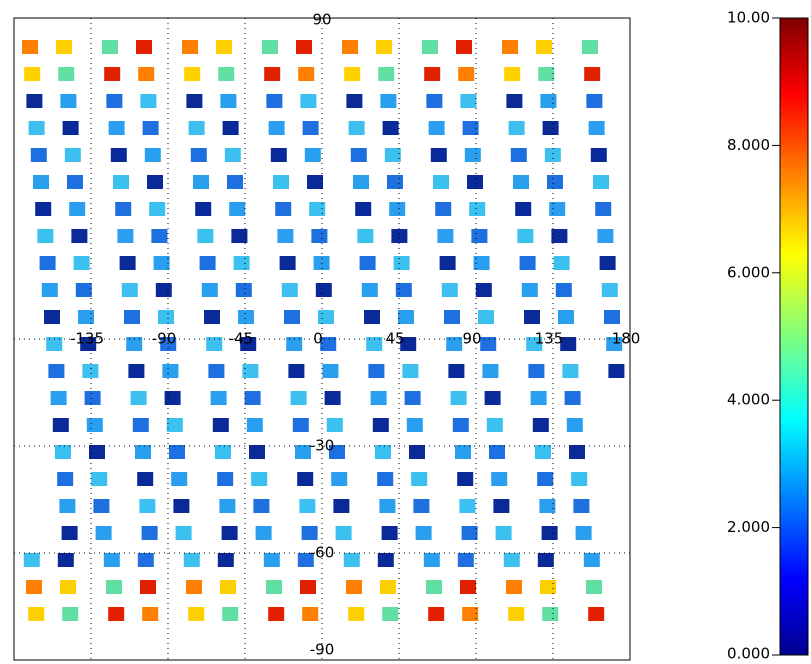 The image size is (811, 664). Describe the element at coordinates (87, 339) in the screenshot. I see `lon-label: -135` at that location.